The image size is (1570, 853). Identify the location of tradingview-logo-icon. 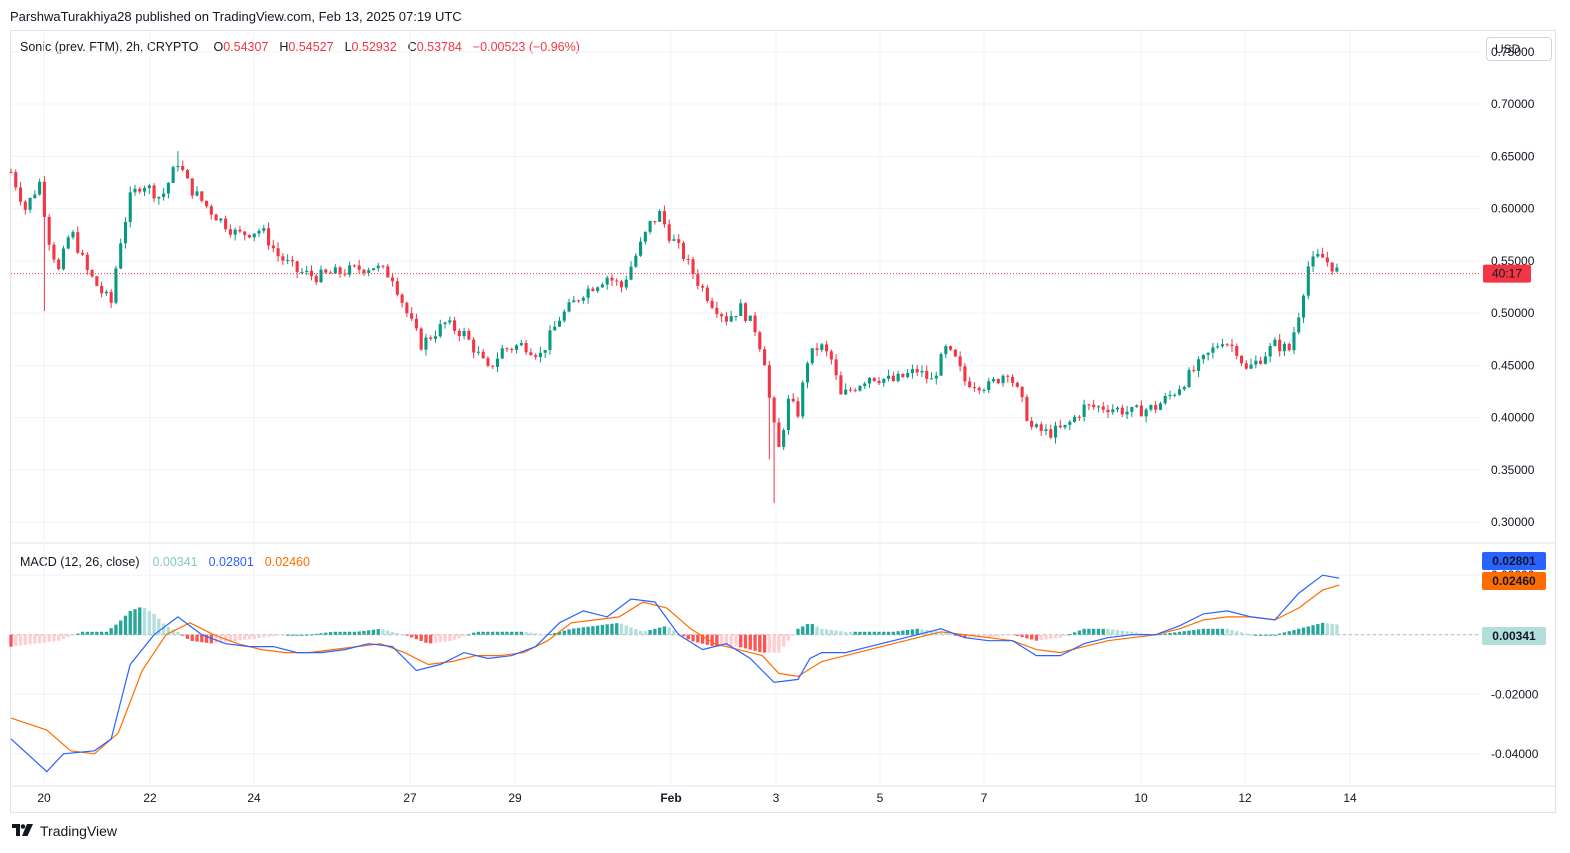
(22, 830).